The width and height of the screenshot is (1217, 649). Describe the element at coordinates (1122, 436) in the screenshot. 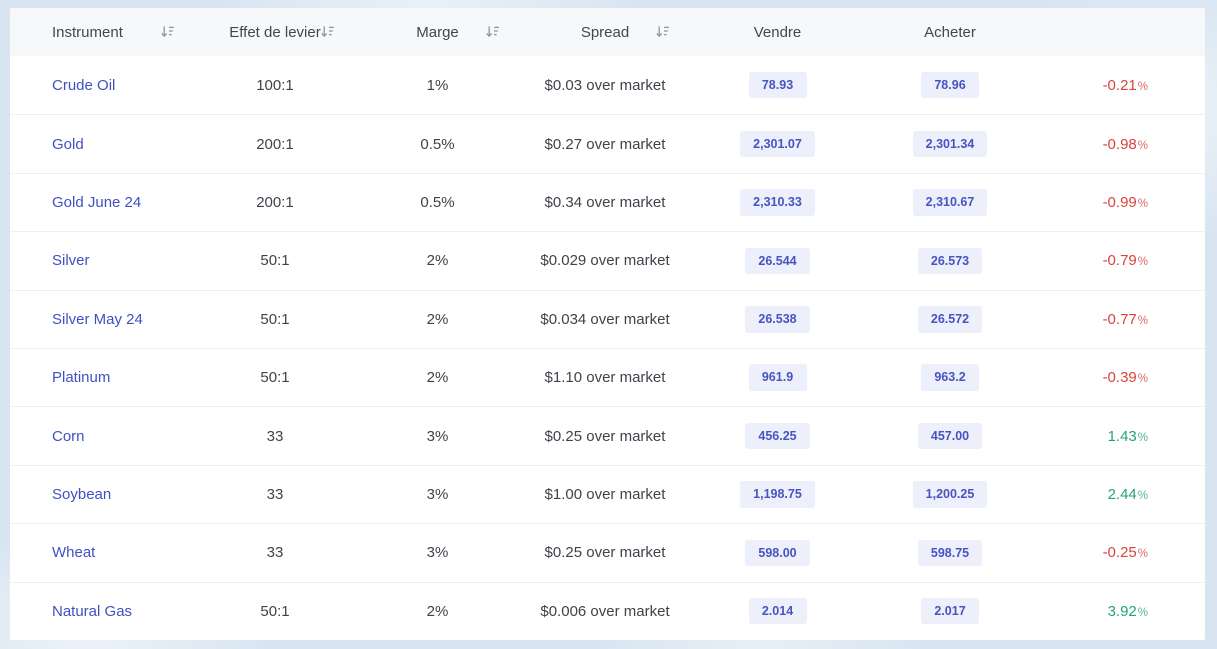

I see `change-value: 1.43` at that location.